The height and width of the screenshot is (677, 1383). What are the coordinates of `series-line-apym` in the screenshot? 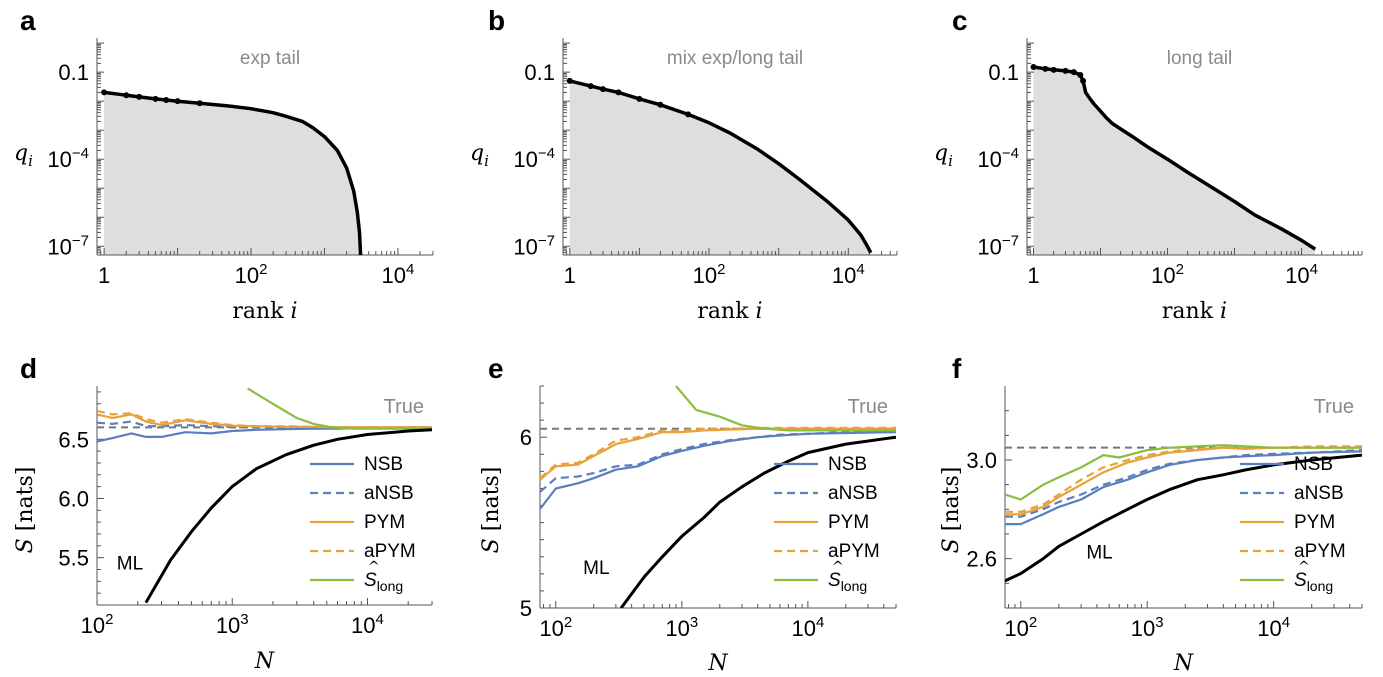 It's located at (264, 419).